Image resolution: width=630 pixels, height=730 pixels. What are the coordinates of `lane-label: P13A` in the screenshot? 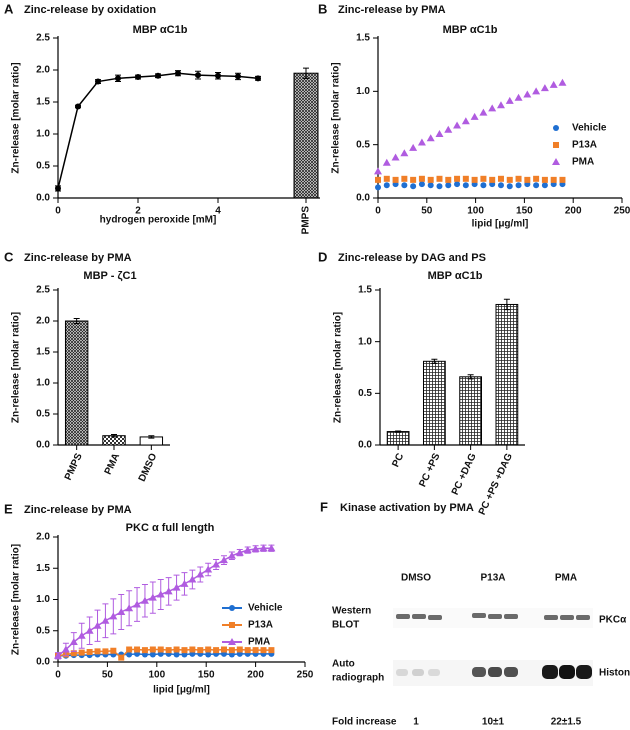 It's located at (492, 578).